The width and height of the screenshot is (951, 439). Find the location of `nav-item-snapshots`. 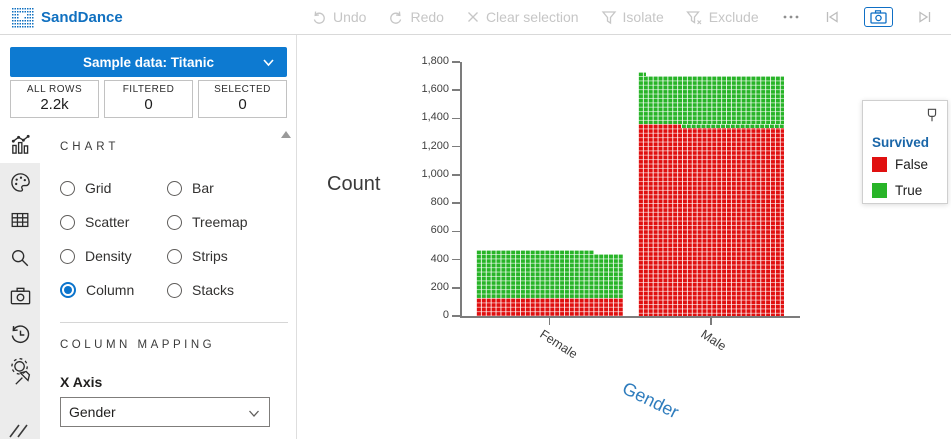

nav-item-snapshots is located at coordinates (20, 296).